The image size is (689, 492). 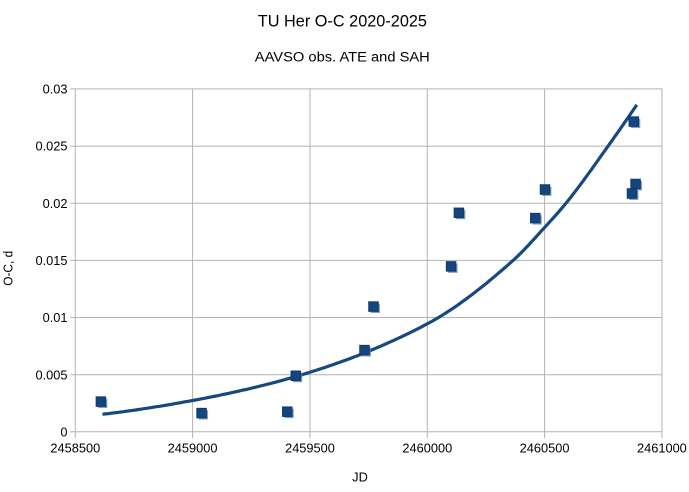 What do you see at coordinates (63, 431) in the screenshot?
I see `svg-text: 0` at bounding box center [63, 431].